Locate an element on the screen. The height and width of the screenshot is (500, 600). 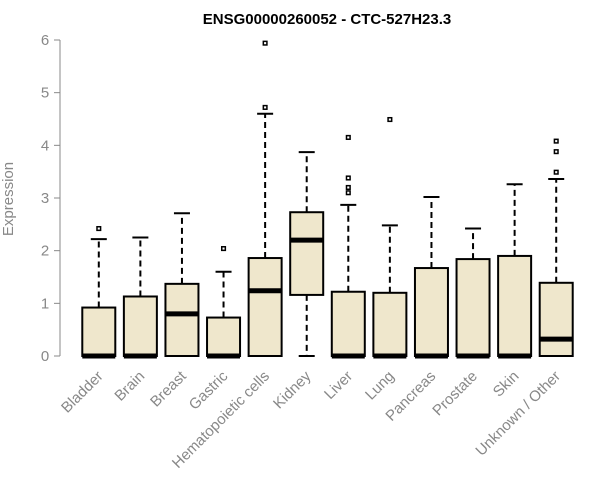
y-tick-label: 5 is located at coordinates (45, 93).